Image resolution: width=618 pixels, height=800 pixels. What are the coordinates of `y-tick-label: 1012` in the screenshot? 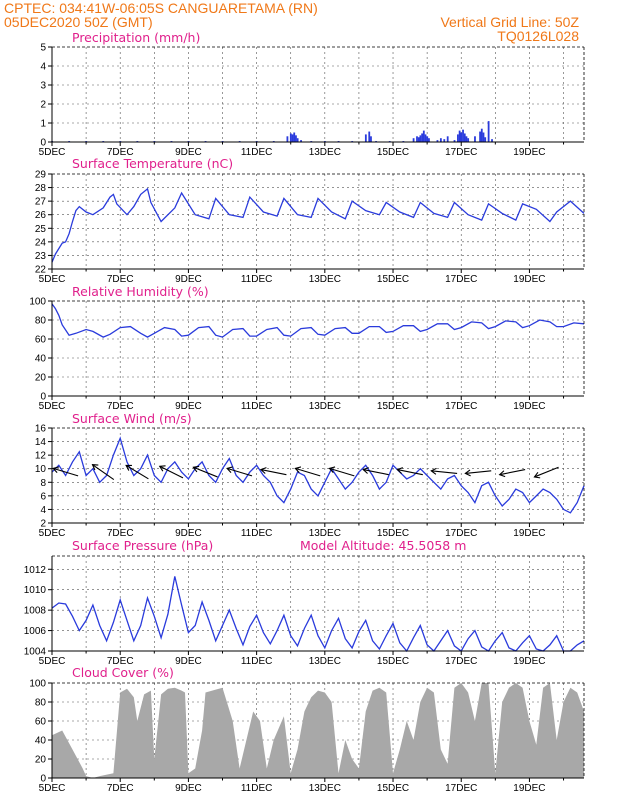 It's located at (35, 570).